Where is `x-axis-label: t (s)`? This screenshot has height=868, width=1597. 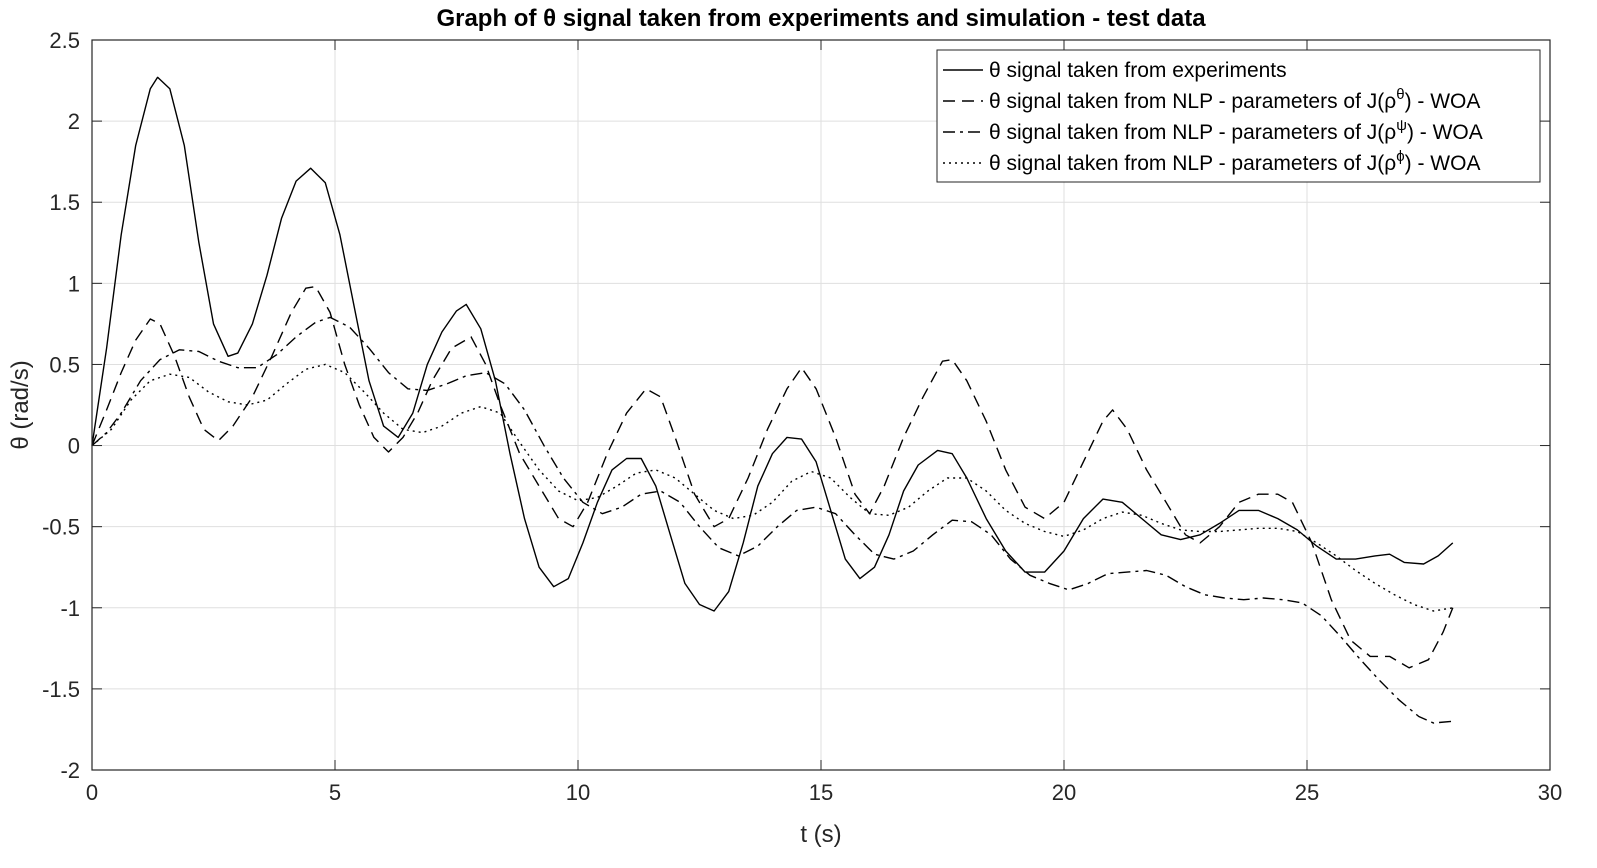 x-axis-label: t (s) is located at coordinates (820, 834).